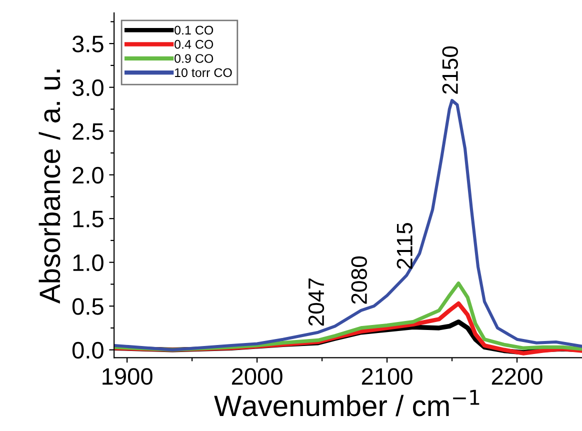  I want to click on annotation: 2047, so click(316, 302).